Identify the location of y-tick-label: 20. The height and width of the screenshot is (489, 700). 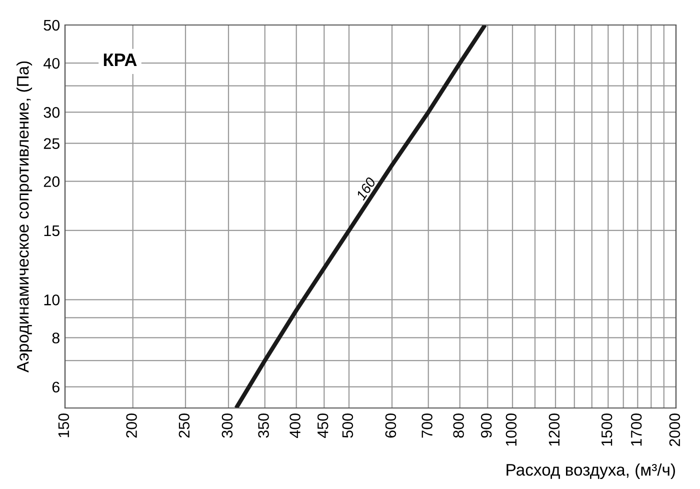
(52, 182).